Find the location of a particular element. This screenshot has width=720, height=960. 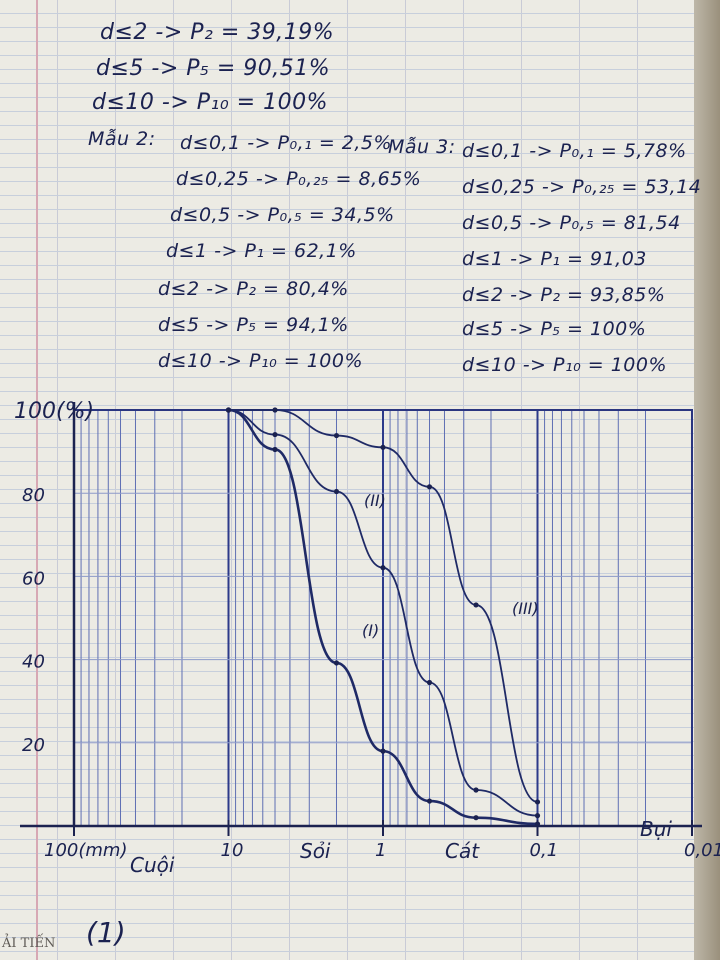

note-line-1: d≤2 -> P₂ = 39,19% is located at coordinates (217, 32).